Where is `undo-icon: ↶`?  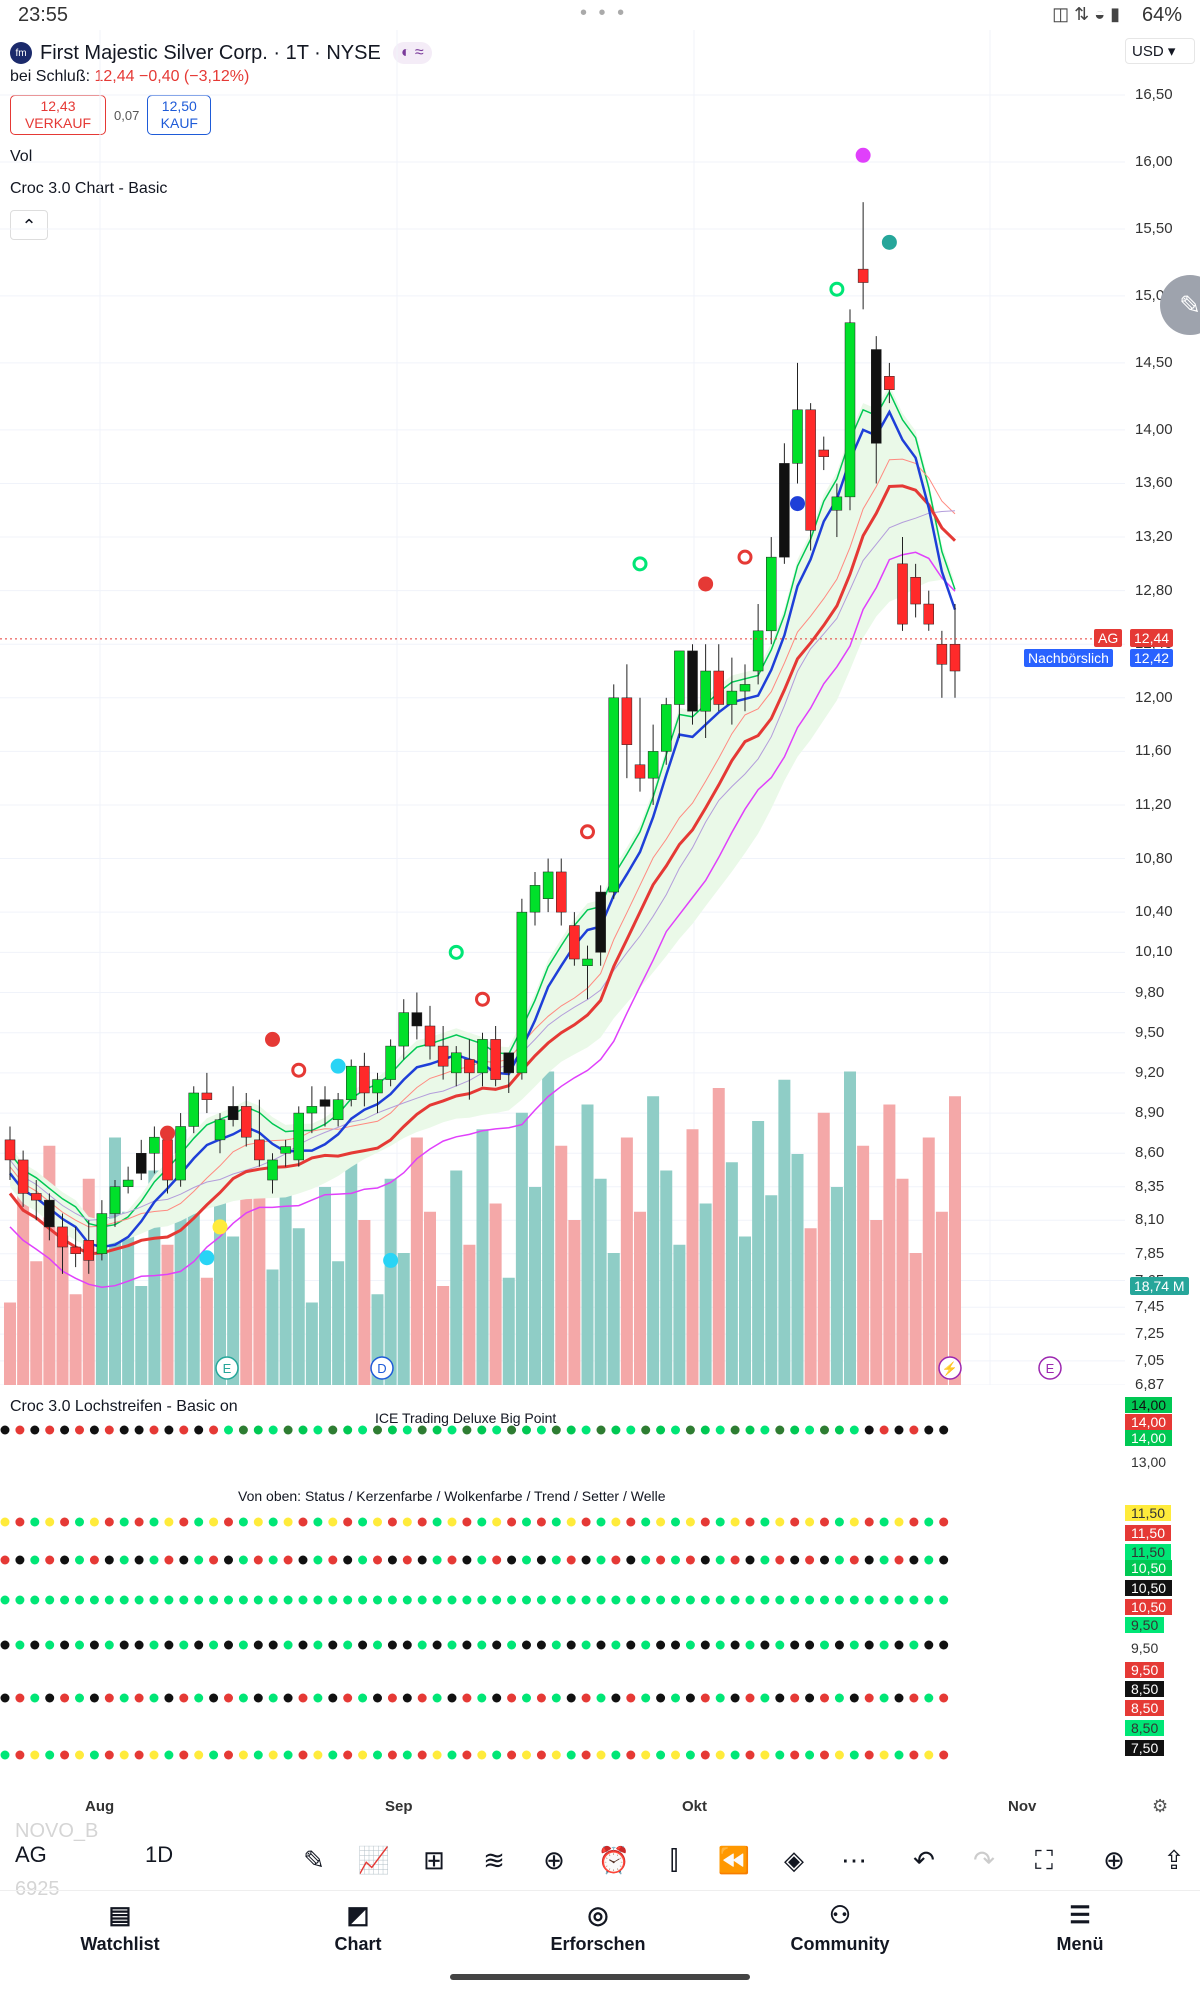
undo-icon: ↶ is located at coordinates (924, 1860).